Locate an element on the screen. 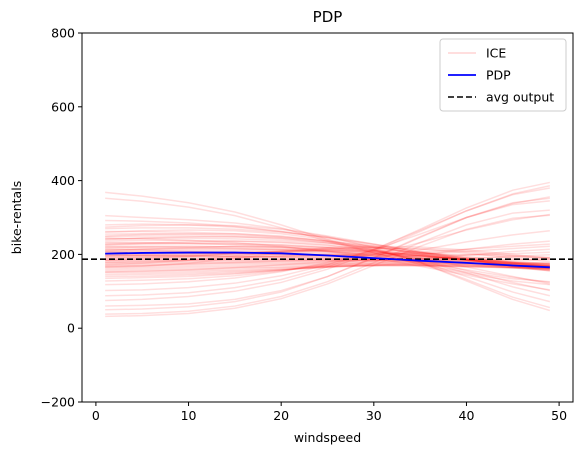 This screenshot has width=583, height=455. legend: ICE PDP avg output is located at coordinates (503, 75).